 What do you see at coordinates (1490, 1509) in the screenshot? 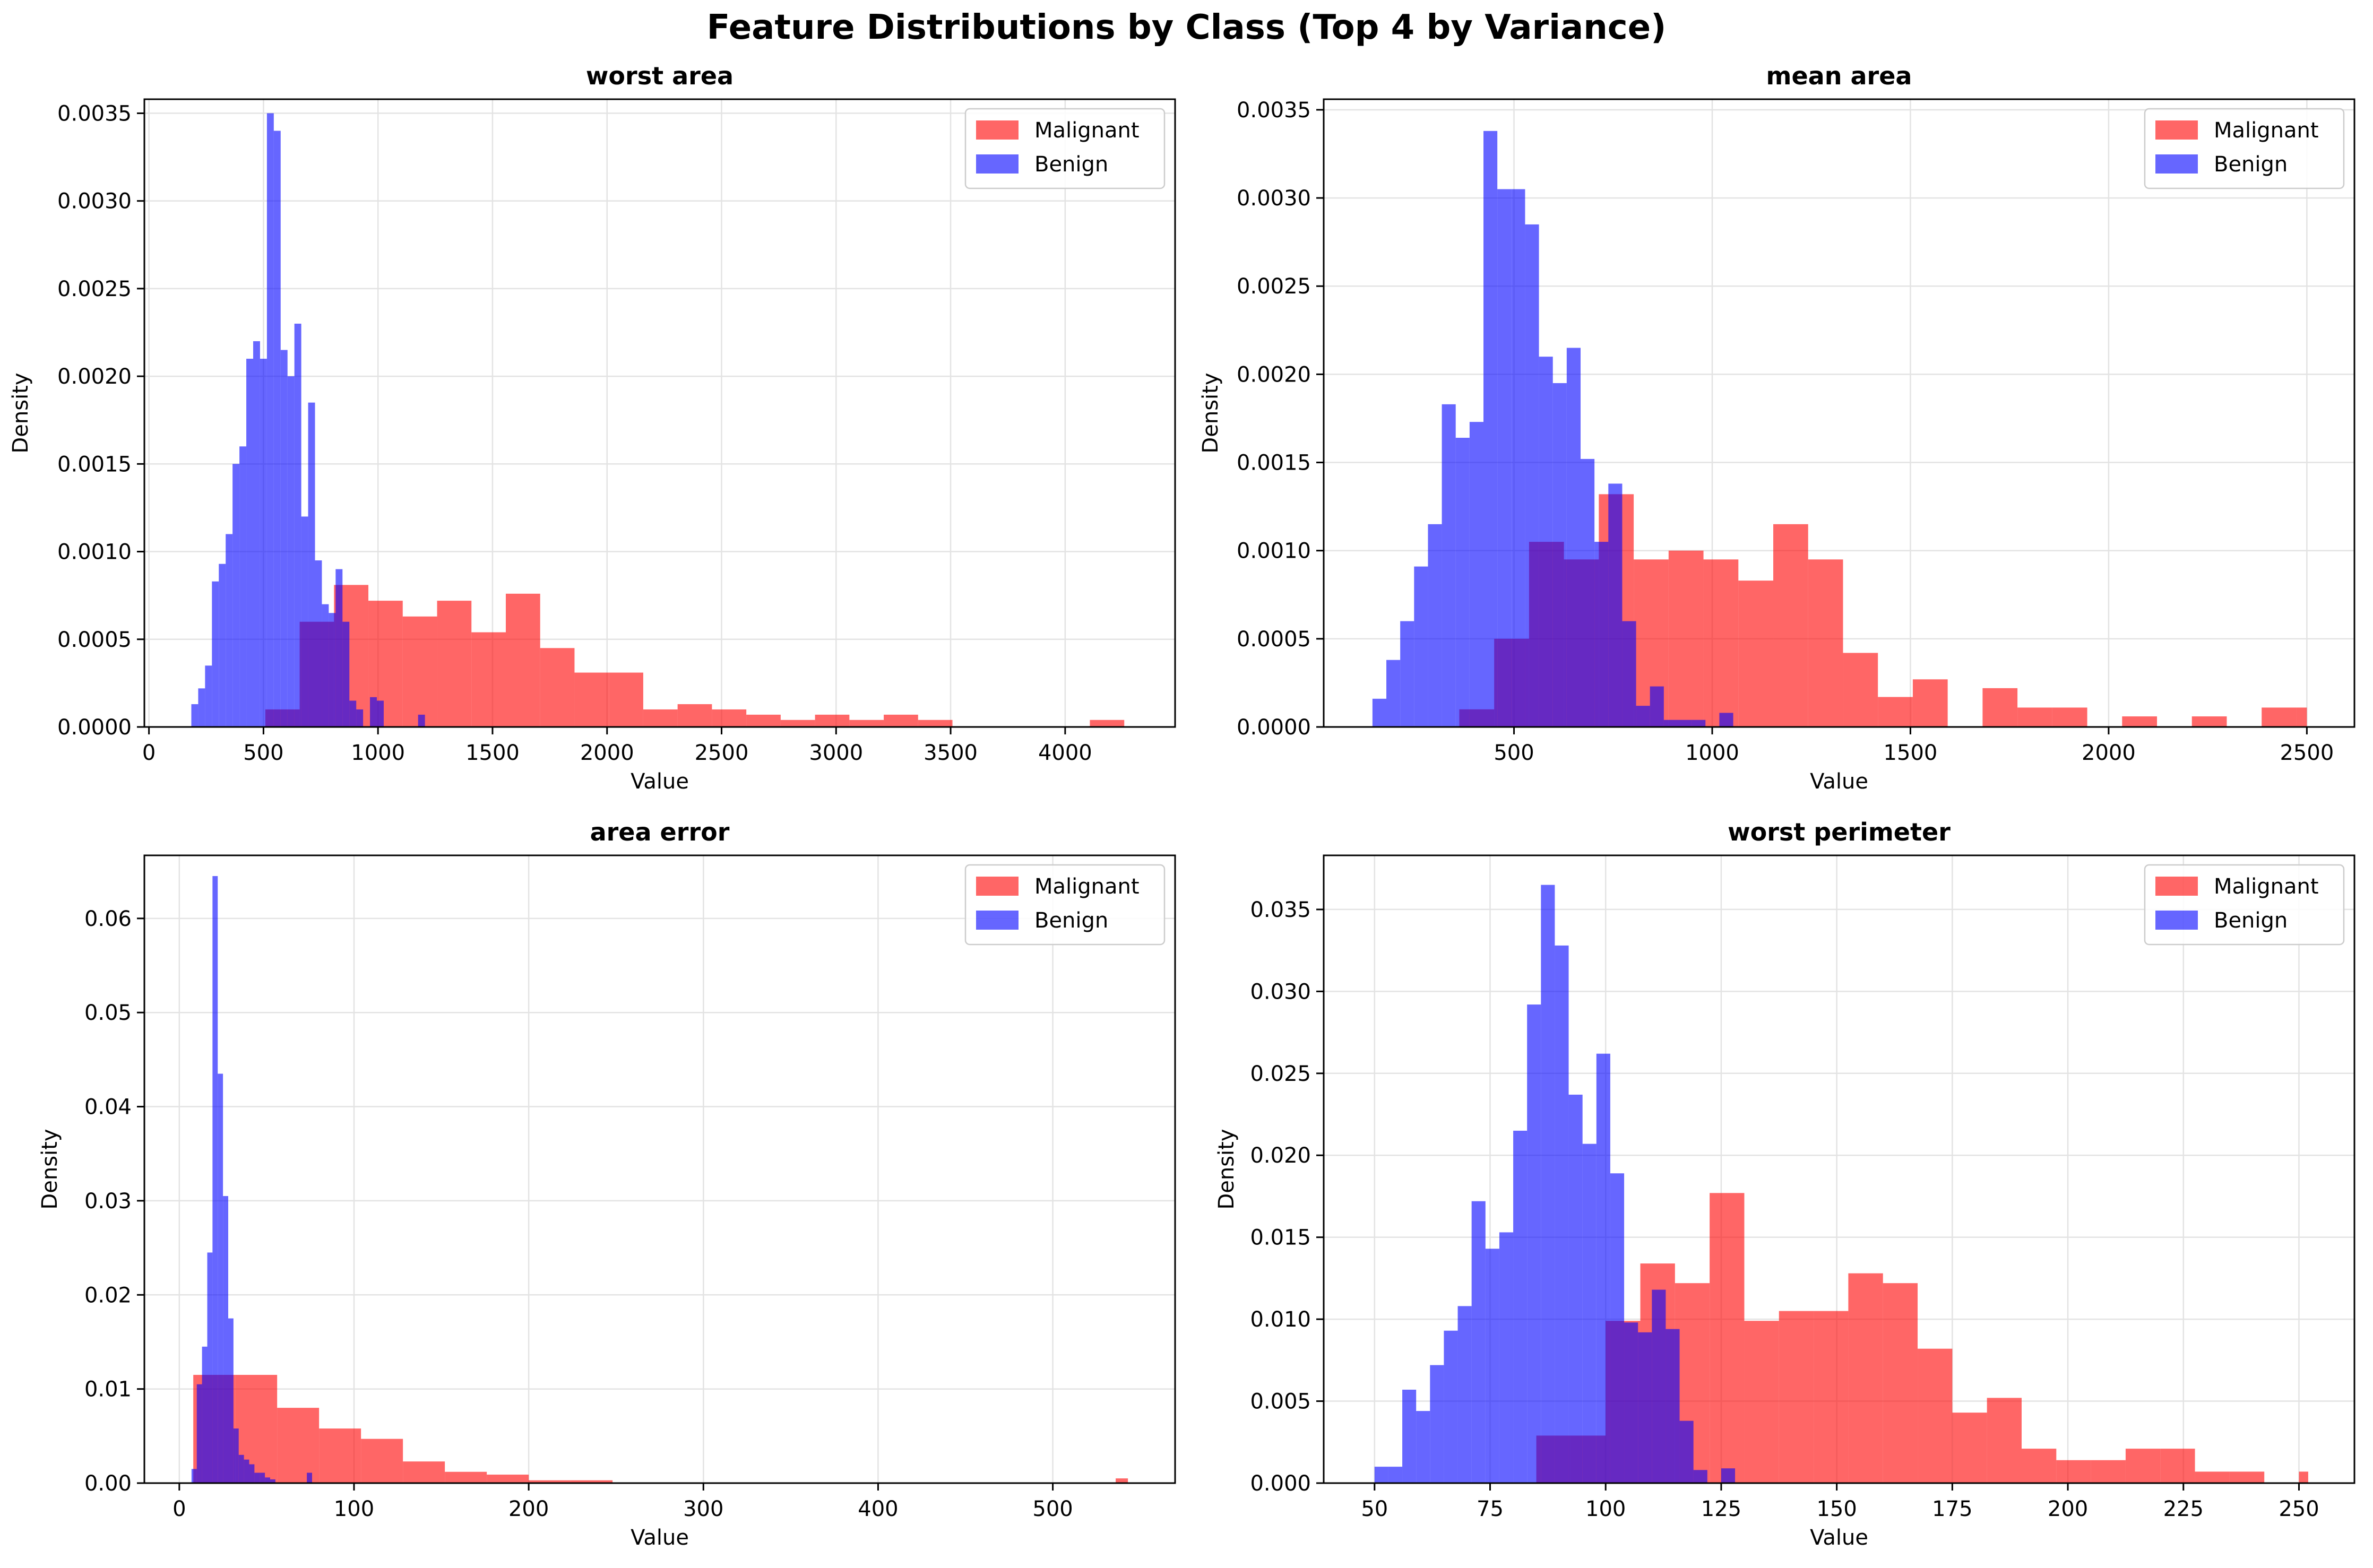
I see `x-tick-label: 75` at bounding box center [1490, 1509].